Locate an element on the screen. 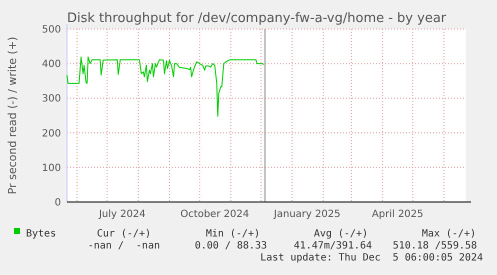 This screenshot has height=275, width=497. text: Min (-/+) is located at coordinates (233, 234).